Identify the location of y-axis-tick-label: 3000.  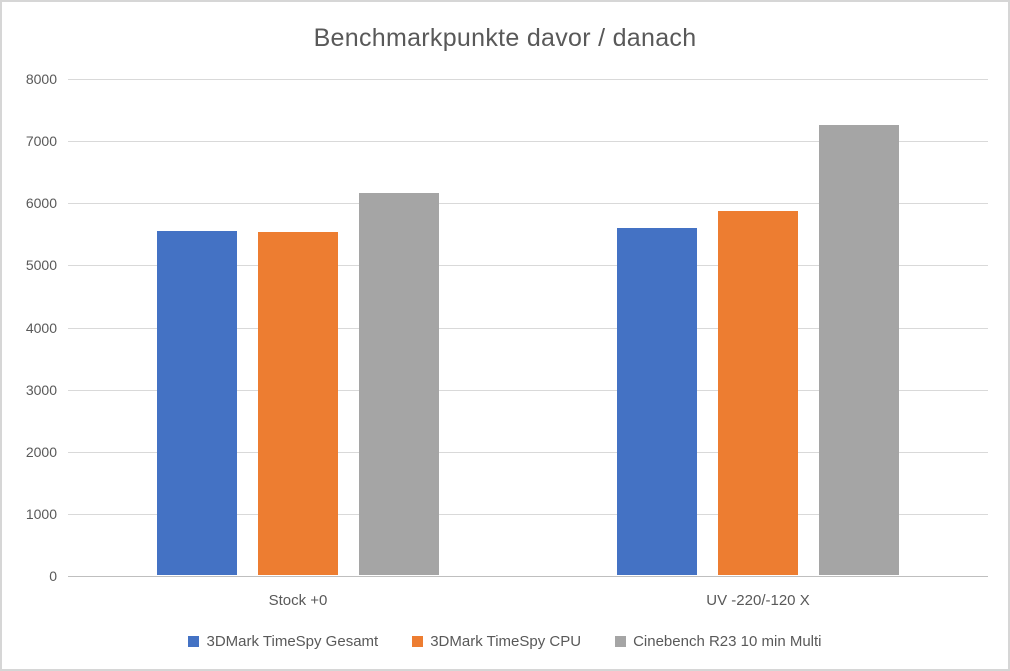
(41, 389).